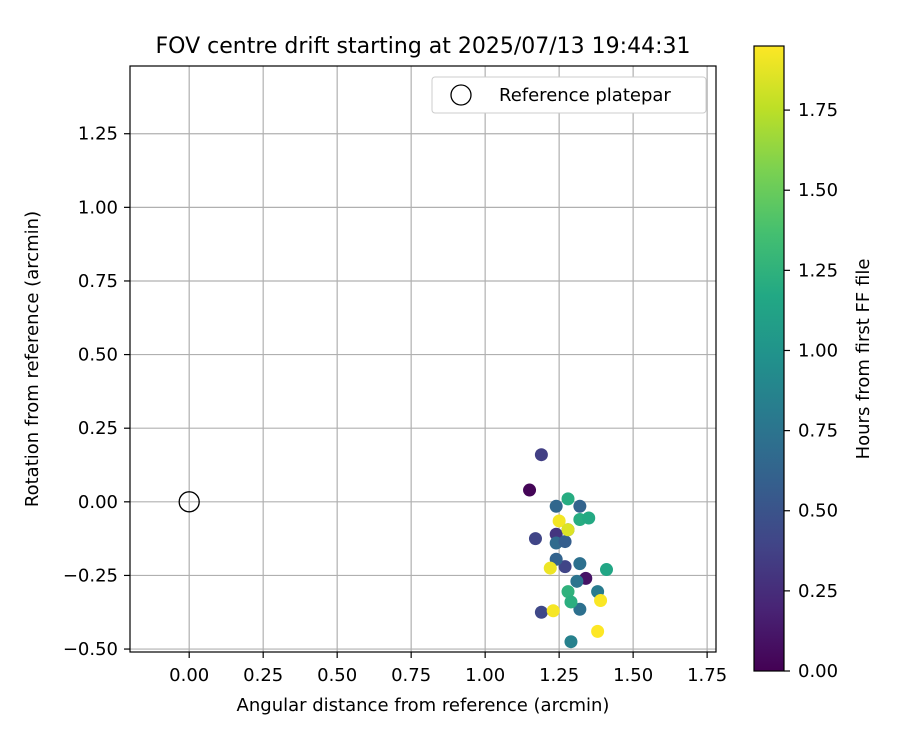 Image resolution: width=900 pixels, height=750 pixels. Describe the element at coordinates (98, 502) in the screenshot. I see `y-tick-label: 0.00` at that location.